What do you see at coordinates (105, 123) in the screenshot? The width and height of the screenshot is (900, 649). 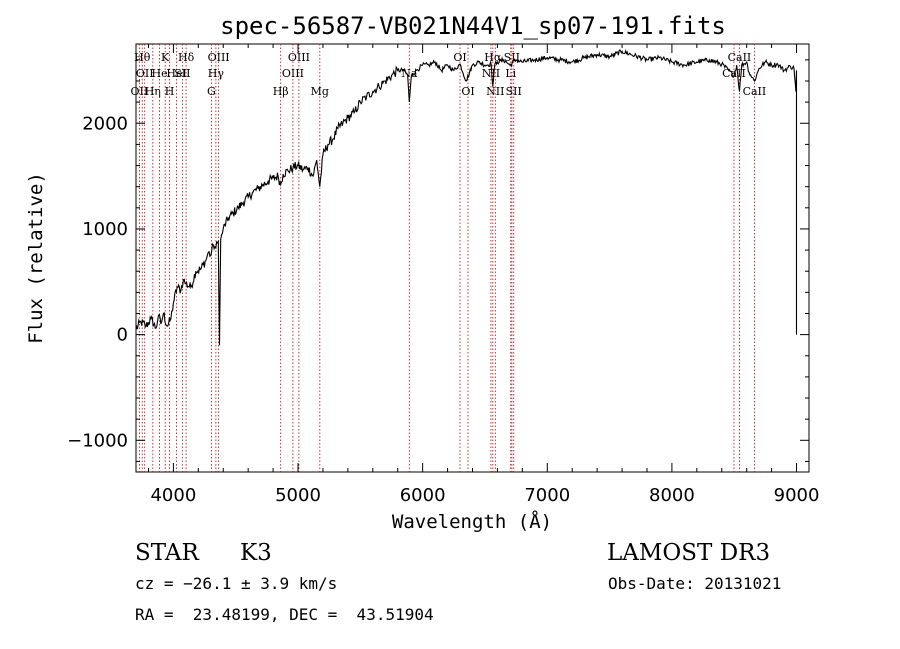 I see `y-tick-label-3: 2000` at bounding box center [105, 123].